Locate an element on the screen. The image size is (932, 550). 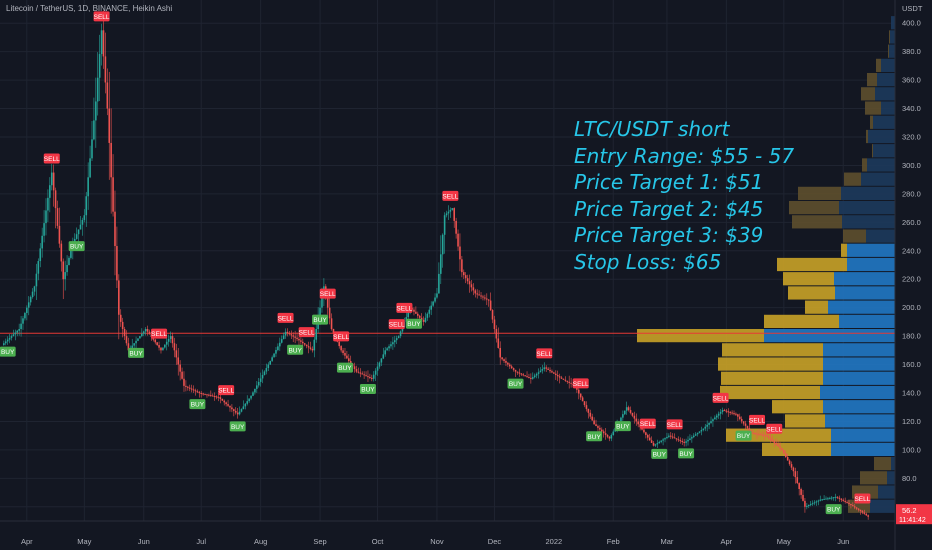
time-axis-tick-label: Sep is located at coordinates (319, 541).